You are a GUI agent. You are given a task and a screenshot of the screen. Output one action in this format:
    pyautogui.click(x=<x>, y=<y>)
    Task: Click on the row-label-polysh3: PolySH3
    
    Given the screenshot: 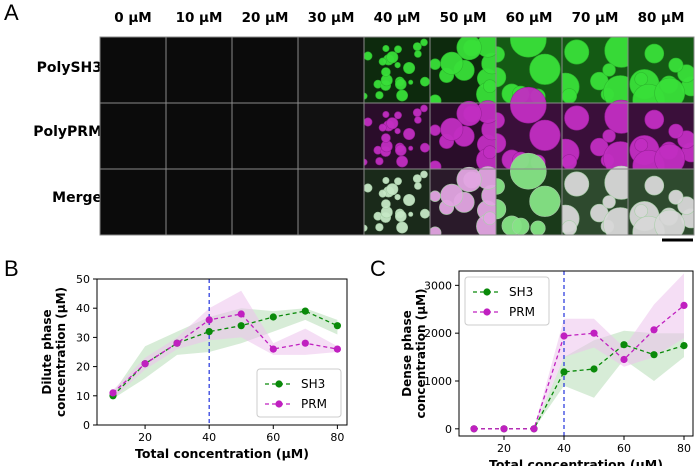 What is the action you would take?
    pyautogui.click(x=69, y=68)
    